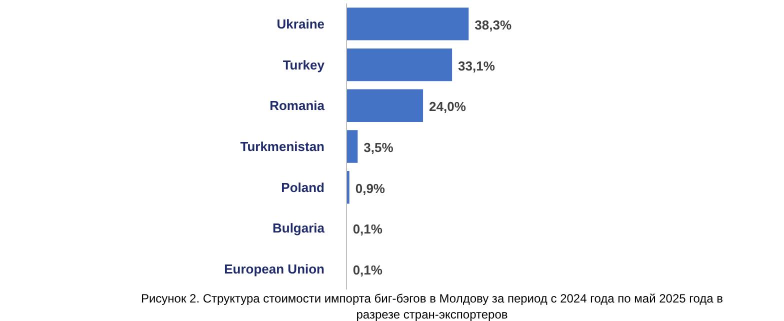  I want to click on y-tick-label: Romania, so click(298, 106).